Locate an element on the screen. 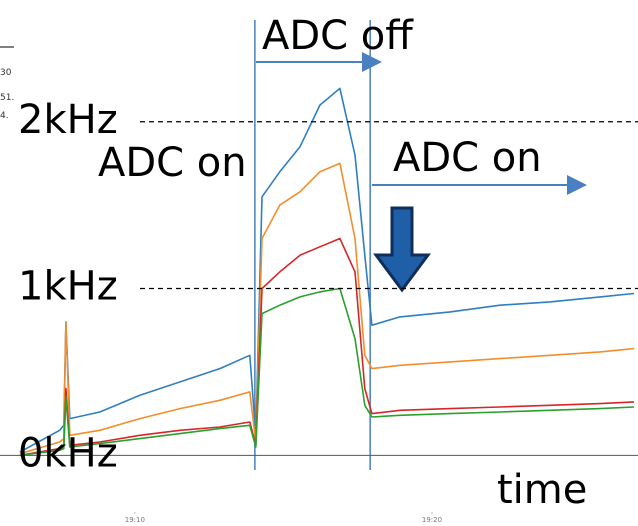 This screenshot has width=638, height=526. x-tick-label: 19:20 is located at coordinates (432, 520).